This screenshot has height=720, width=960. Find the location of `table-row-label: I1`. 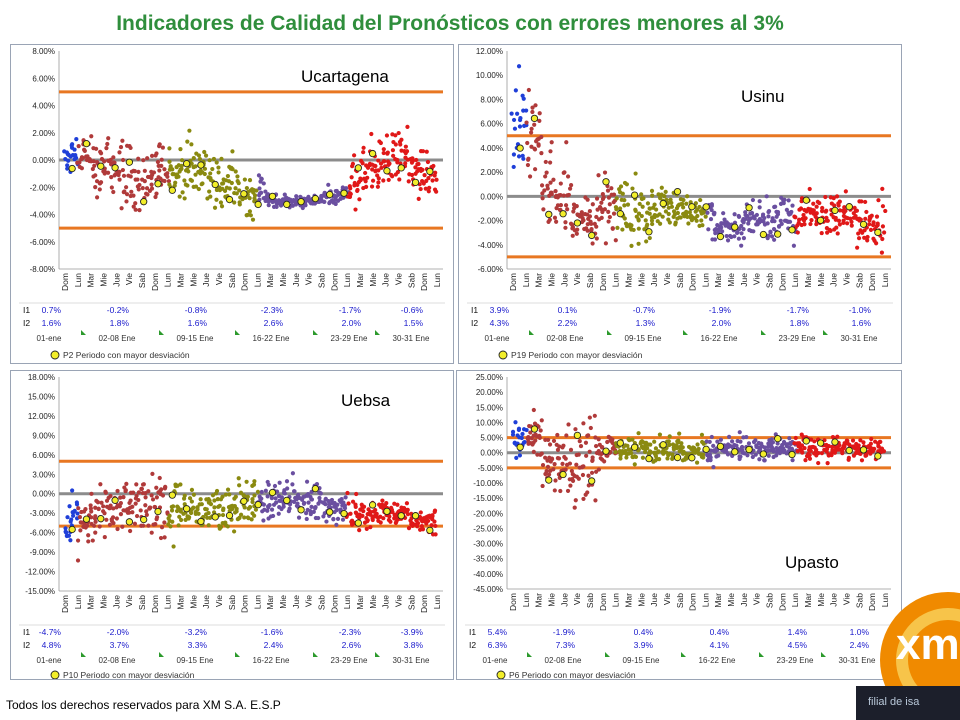

table-row-label: I1 is located at coordinates (472, 632).